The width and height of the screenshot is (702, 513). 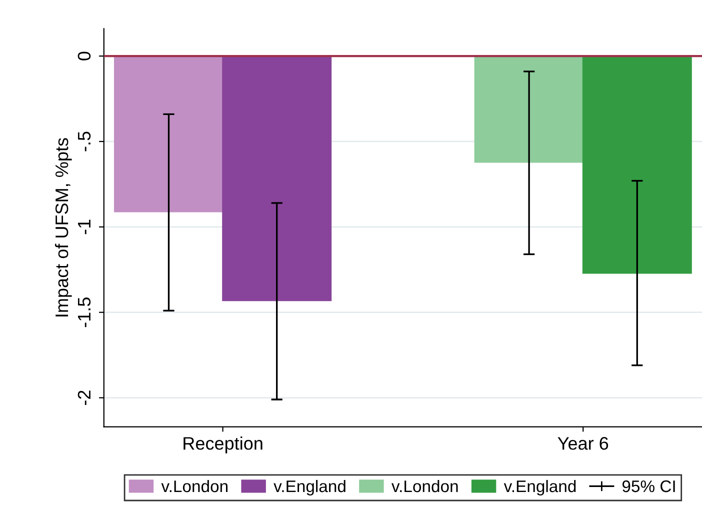 What do you see at coordinates (63, 227) in the screenshot?
I see `y-axis-title: Impact of UFSM, %pts` at bounding box center [63, 227].